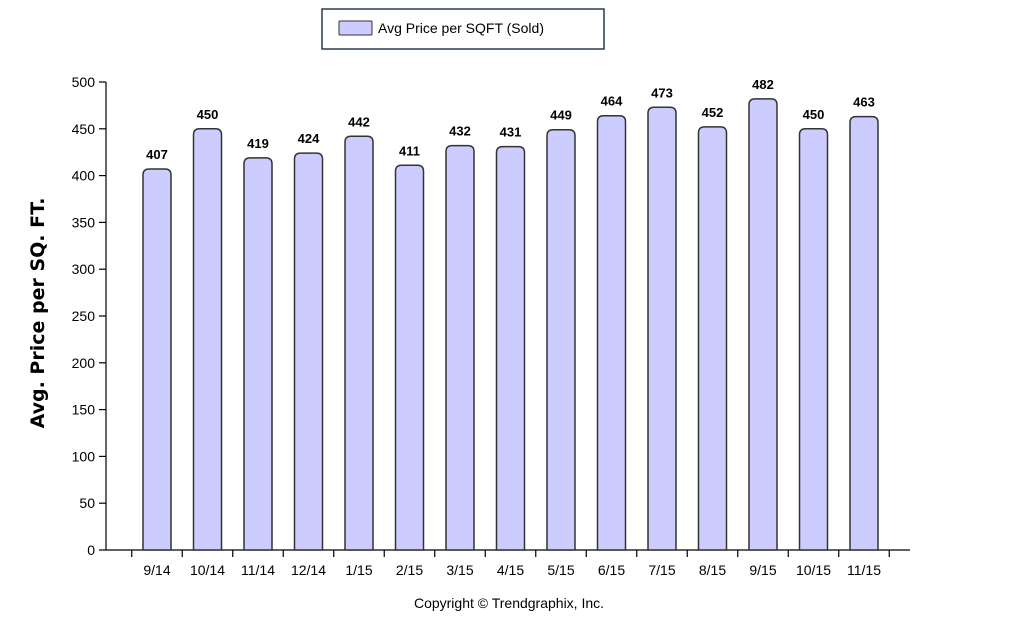  Describe the element at coordinates (84, 129) in the screenshot. I see `y-tick-label: 450` at that location.